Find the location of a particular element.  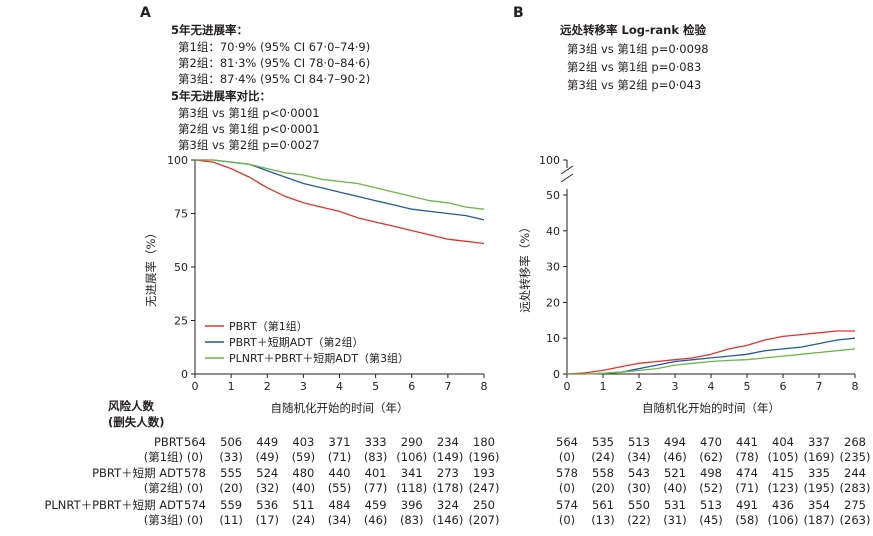

panel-a-x-tick-label: 0 is located at coordinates (195, 386).